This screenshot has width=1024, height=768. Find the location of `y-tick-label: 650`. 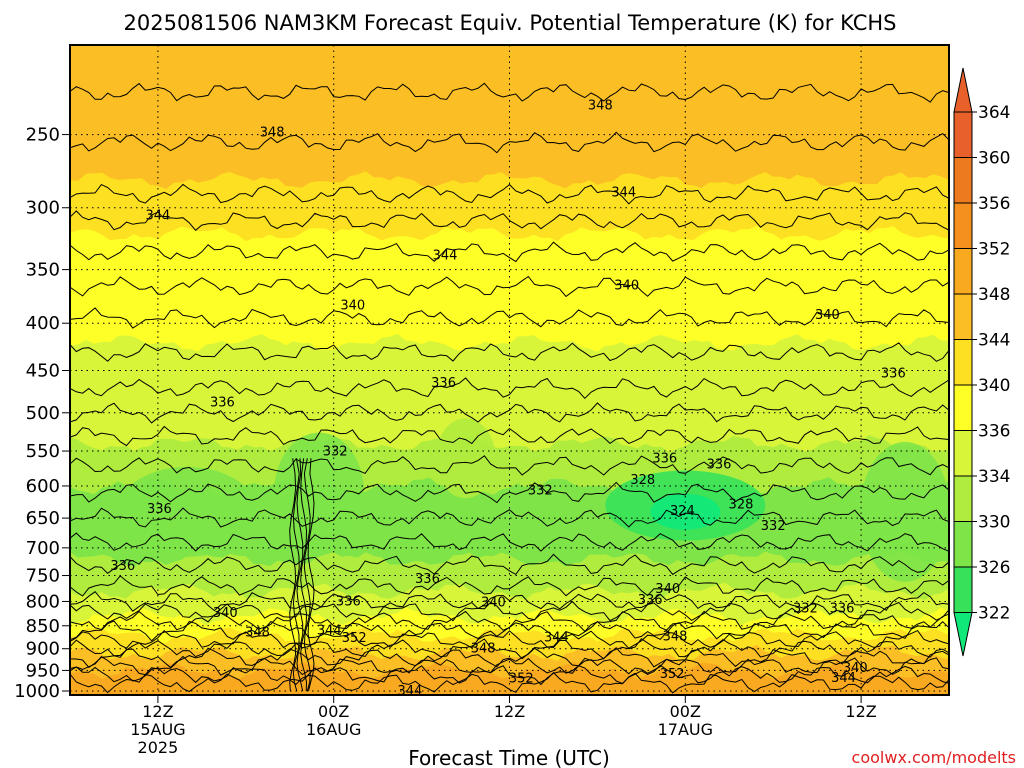

y-tick-label: 650 is located at coordinates (43, 518).